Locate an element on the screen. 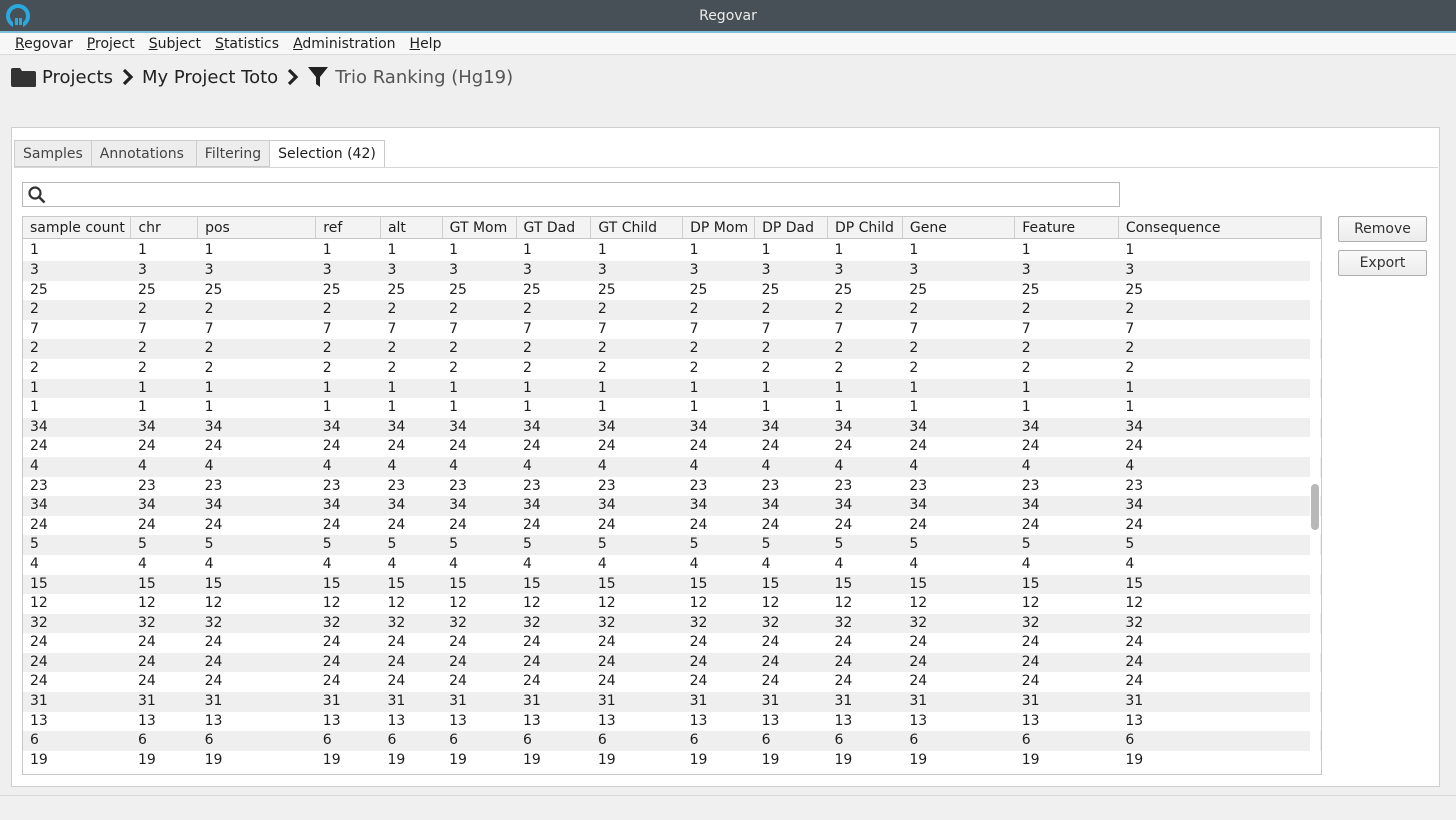  table-cell: 32 is located at coordinates (256, 623).